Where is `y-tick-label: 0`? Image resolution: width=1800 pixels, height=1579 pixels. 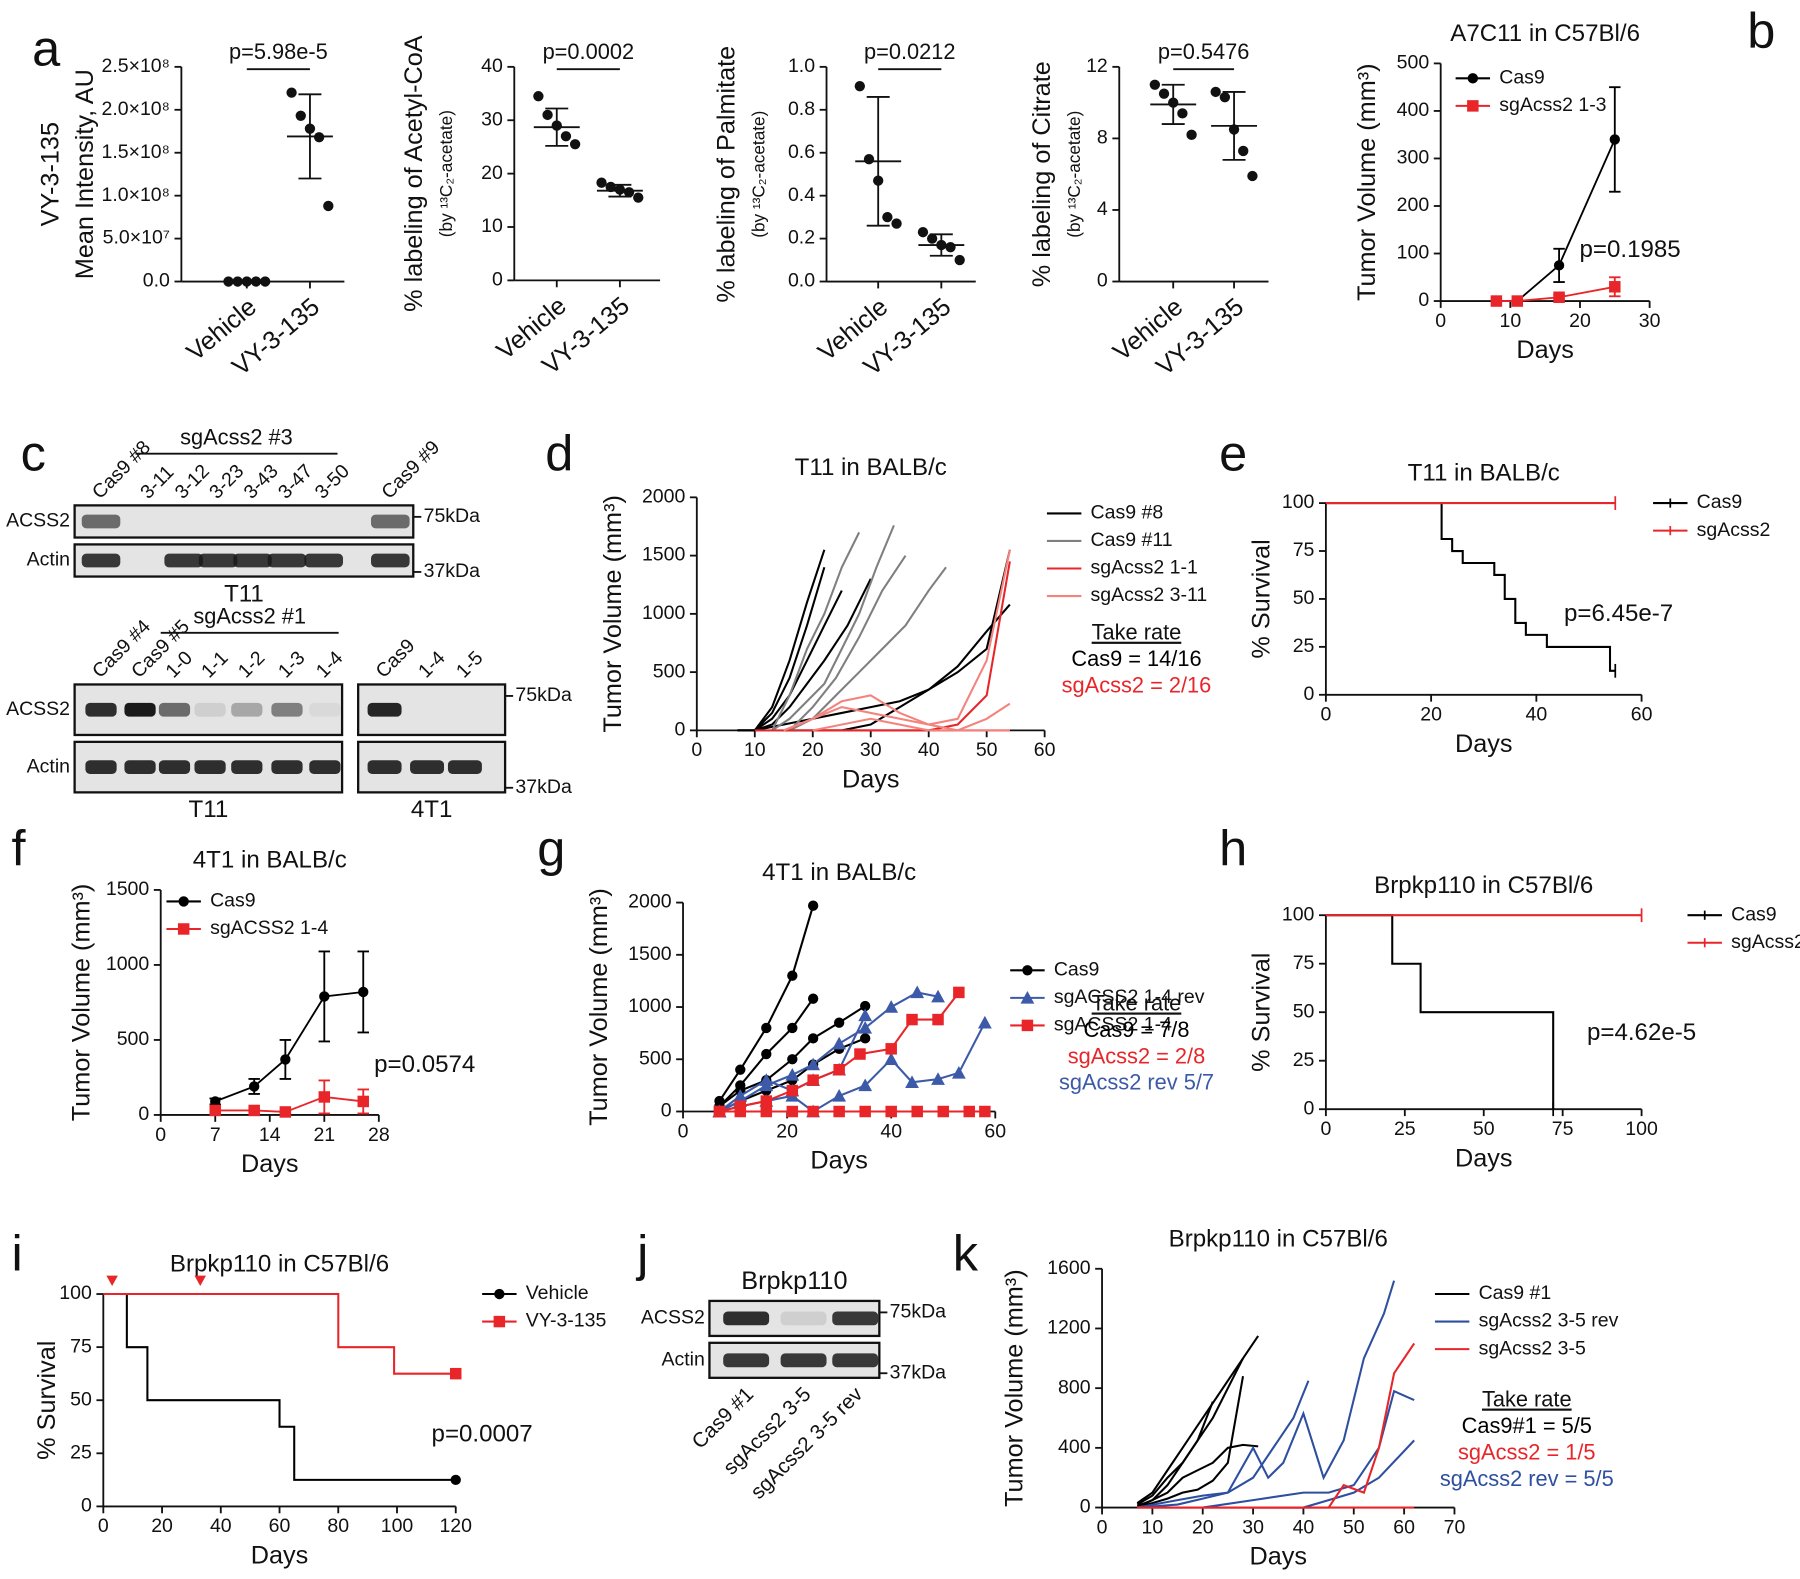
y-tick-label: 0 is located at coordinates (143, 1114).